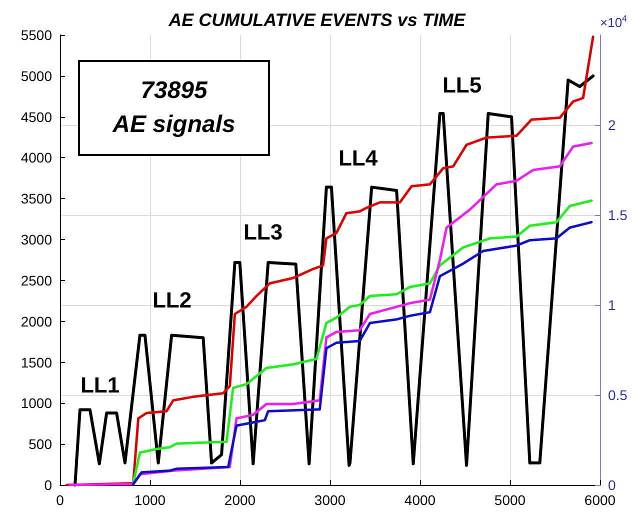 The image size is (634, 515). What do you see at coordinates (100, 385) in the screenshot?
I see `annotation: LL1` at bounding box center [100, 385].